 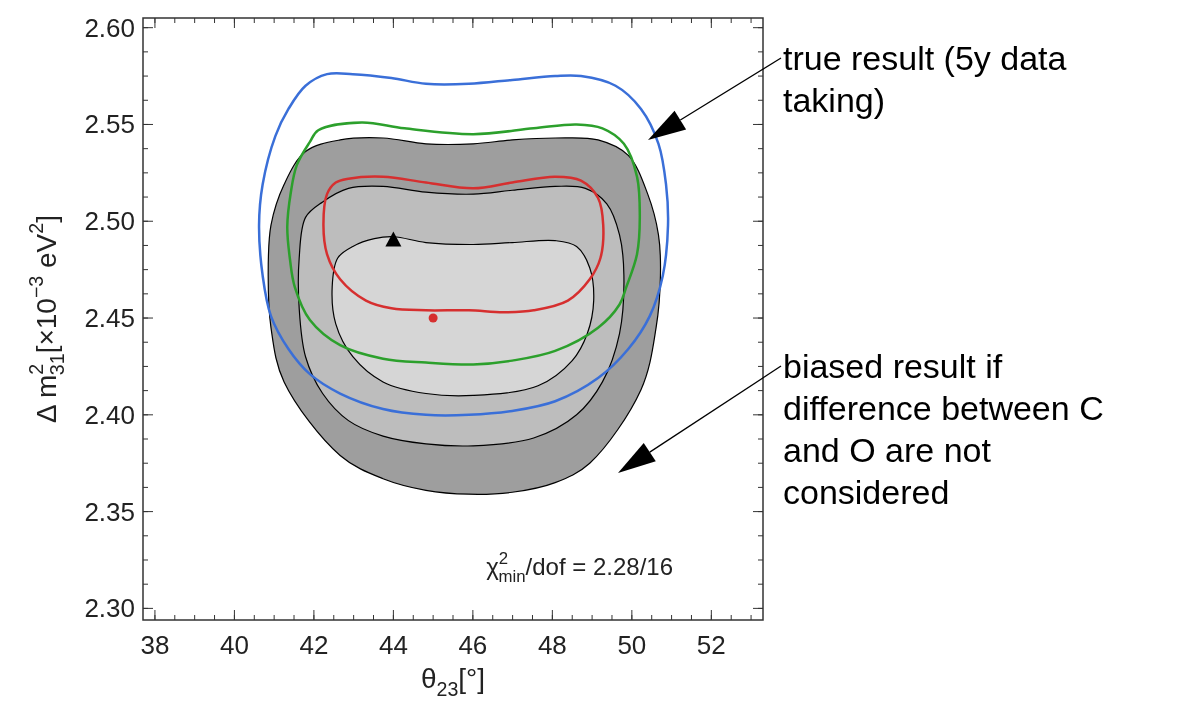 What do you see at coordinates (552, 645) in the screenshot?
I see `x-tick-label: 48` at bounding box center [552, 645].